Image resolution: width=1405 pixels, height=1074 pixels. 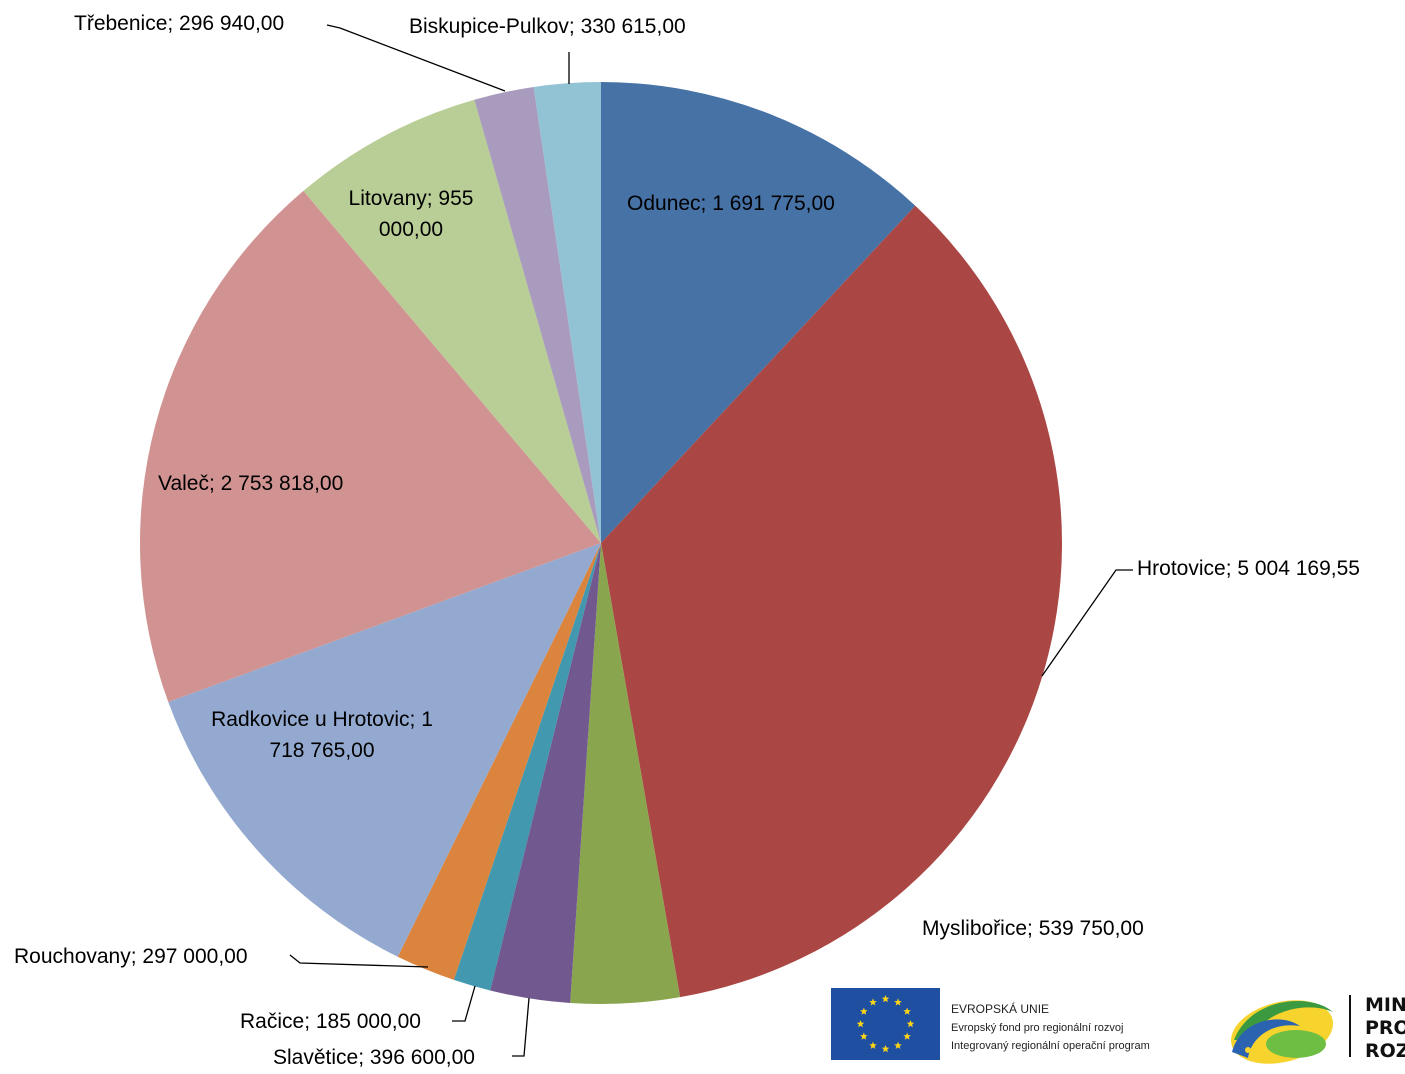 I want to click on data-label-radkovice-u-hrotovic: Radkovice u Hrotovic; 1 718 765,00, so click(x=322, y=735).